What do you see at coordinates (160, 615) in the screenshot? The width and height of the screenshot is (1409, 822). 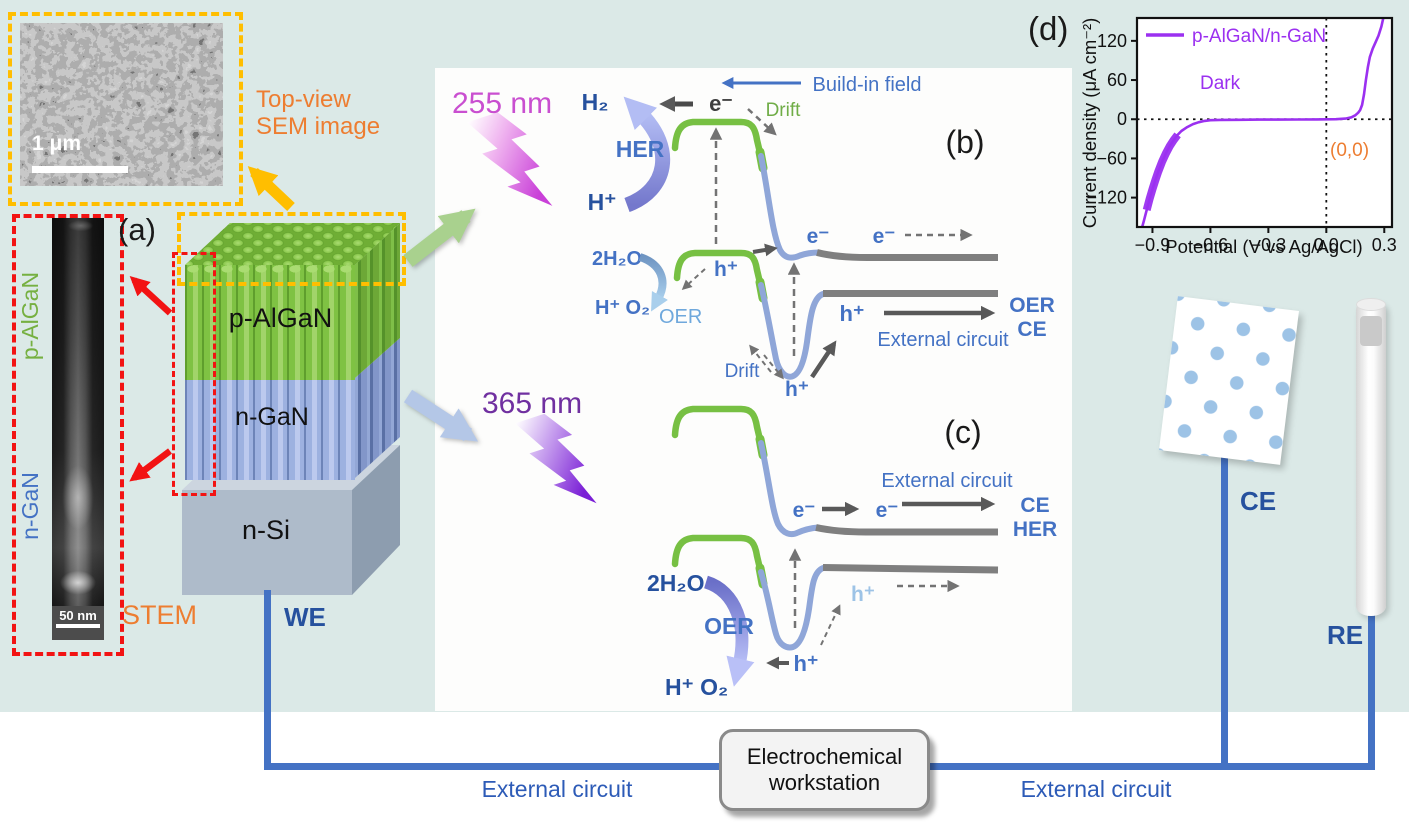 I see `stem-caption: STEM` at bounding box center [160, 615].